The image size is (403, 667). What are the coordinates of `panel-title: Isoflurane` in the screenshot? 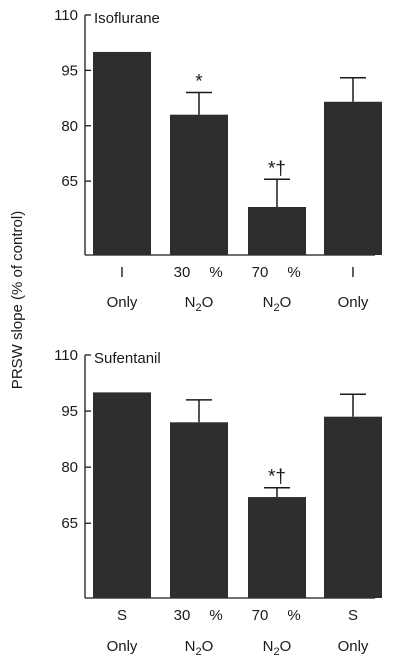 It's located at (127, 18).